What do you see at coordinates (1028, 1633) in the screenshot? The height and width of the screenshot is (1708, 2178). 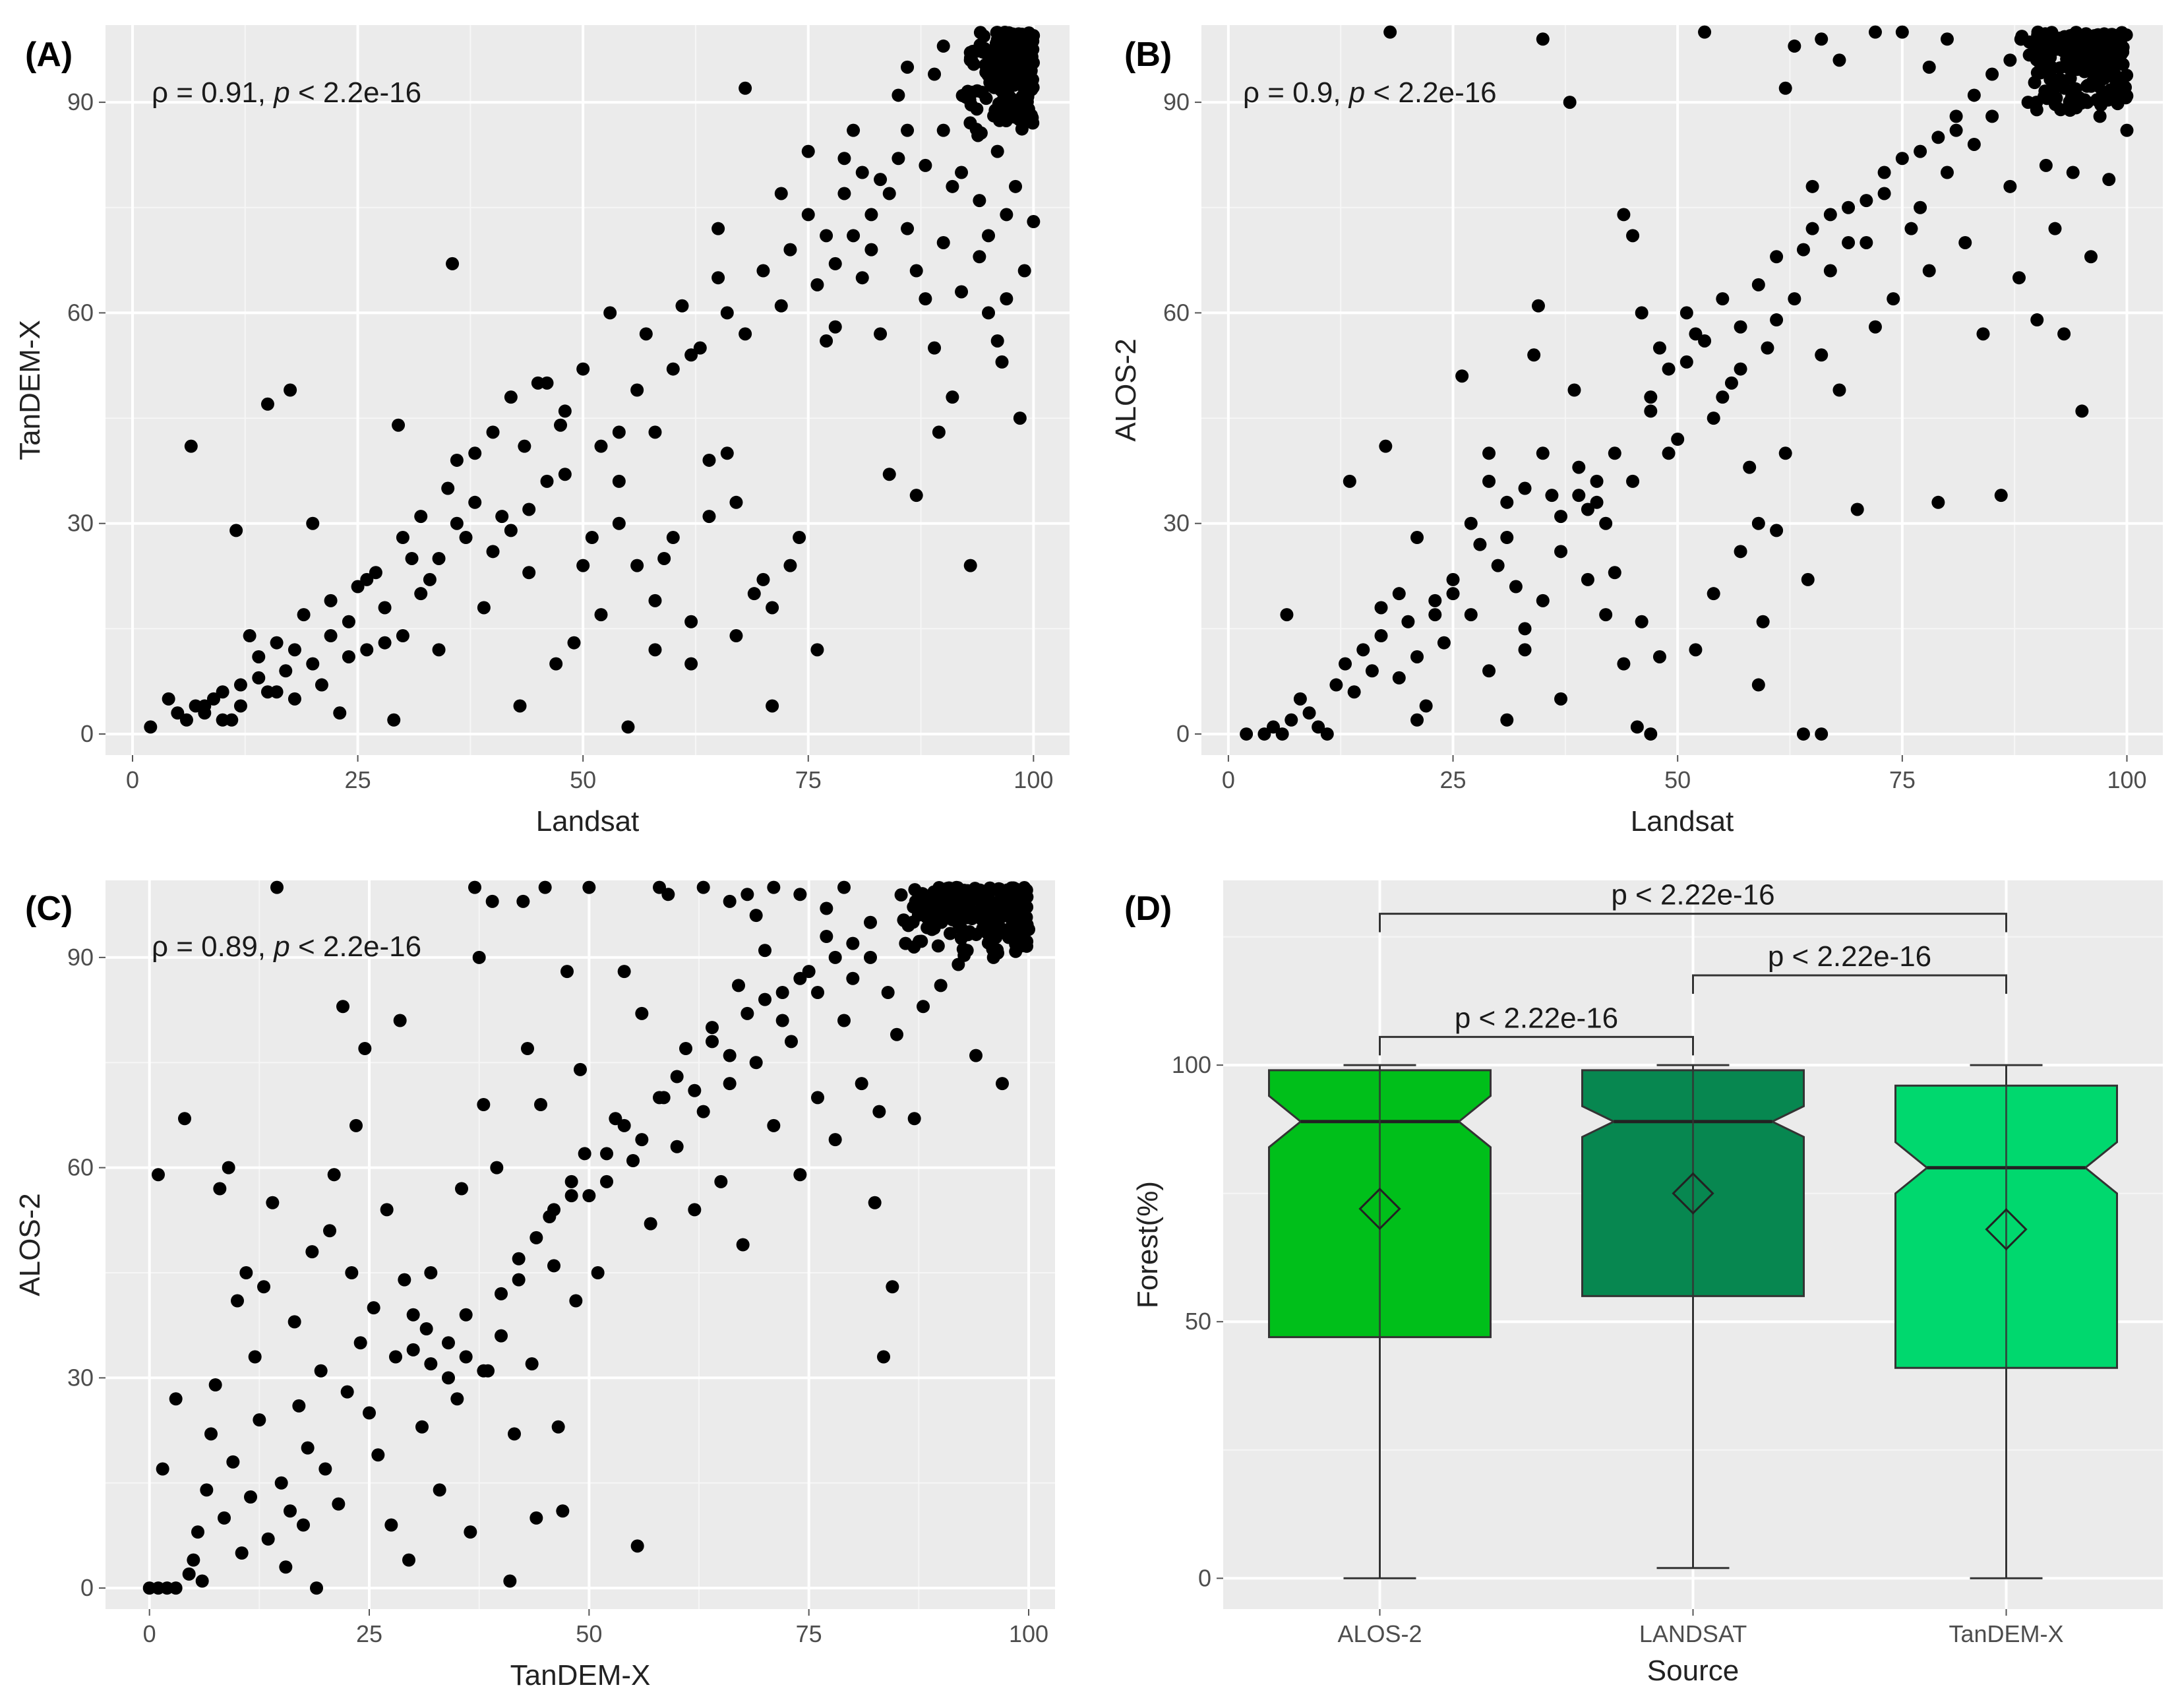 I see `x-tick-label: 100` at bounding box center [1028, 1633].